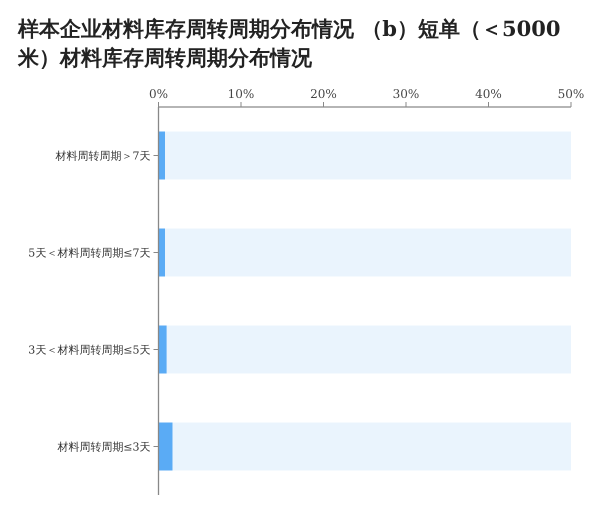 This screenshot has width=600, height=510. Describe the element at coordinates (241, 94) in the screenshot. I see `x-tick-label: 10%` at that location.